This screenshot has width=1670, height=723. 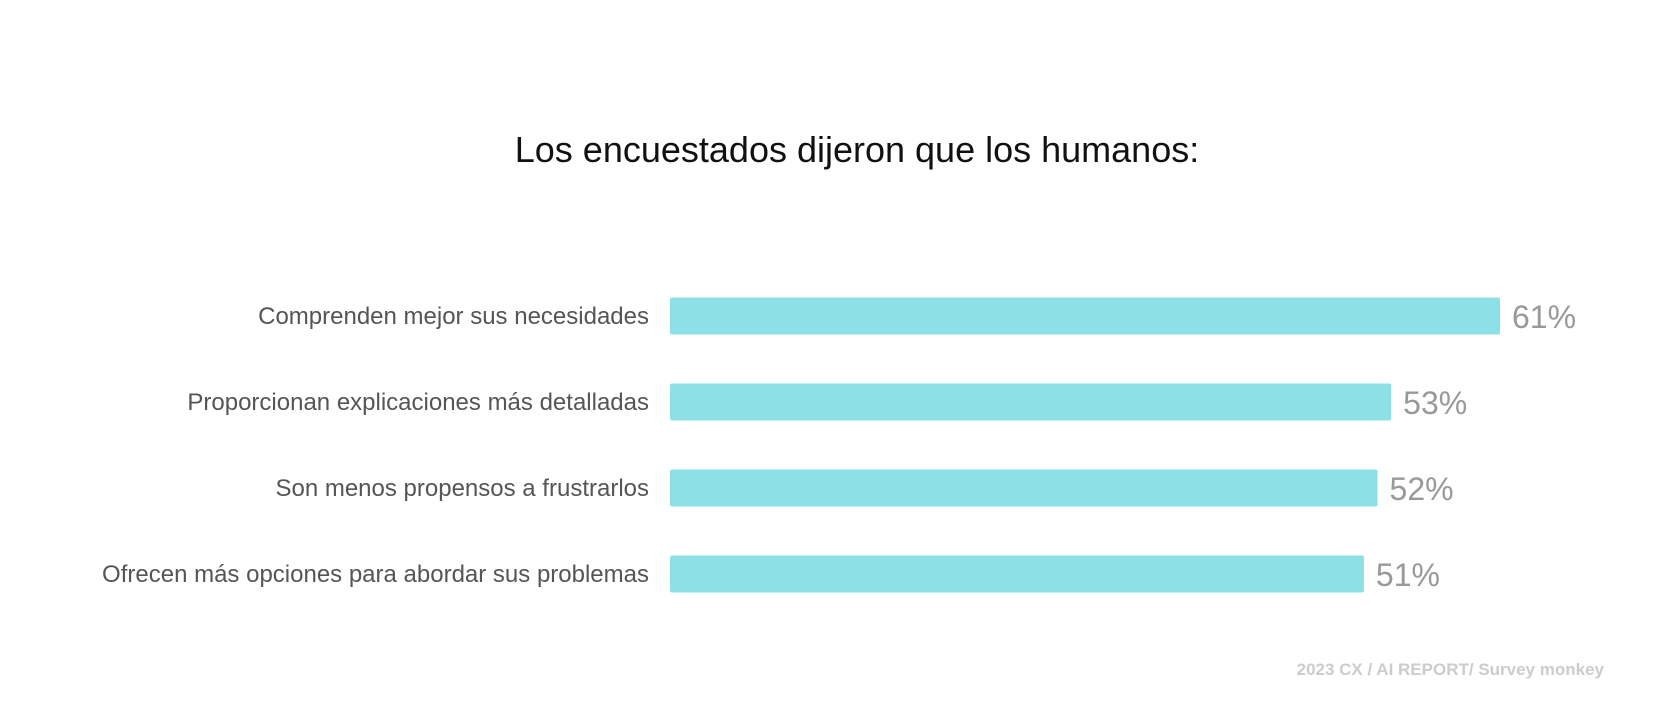 I want to click on value-label: 51%, so click(x=1408, y=575).